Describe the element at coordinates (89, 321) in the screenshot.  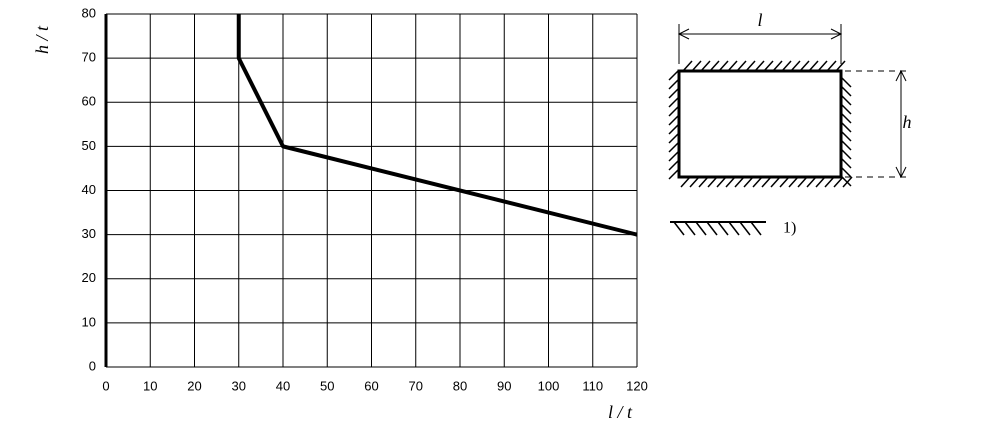
I see `y-tick-label: 10` at that location.